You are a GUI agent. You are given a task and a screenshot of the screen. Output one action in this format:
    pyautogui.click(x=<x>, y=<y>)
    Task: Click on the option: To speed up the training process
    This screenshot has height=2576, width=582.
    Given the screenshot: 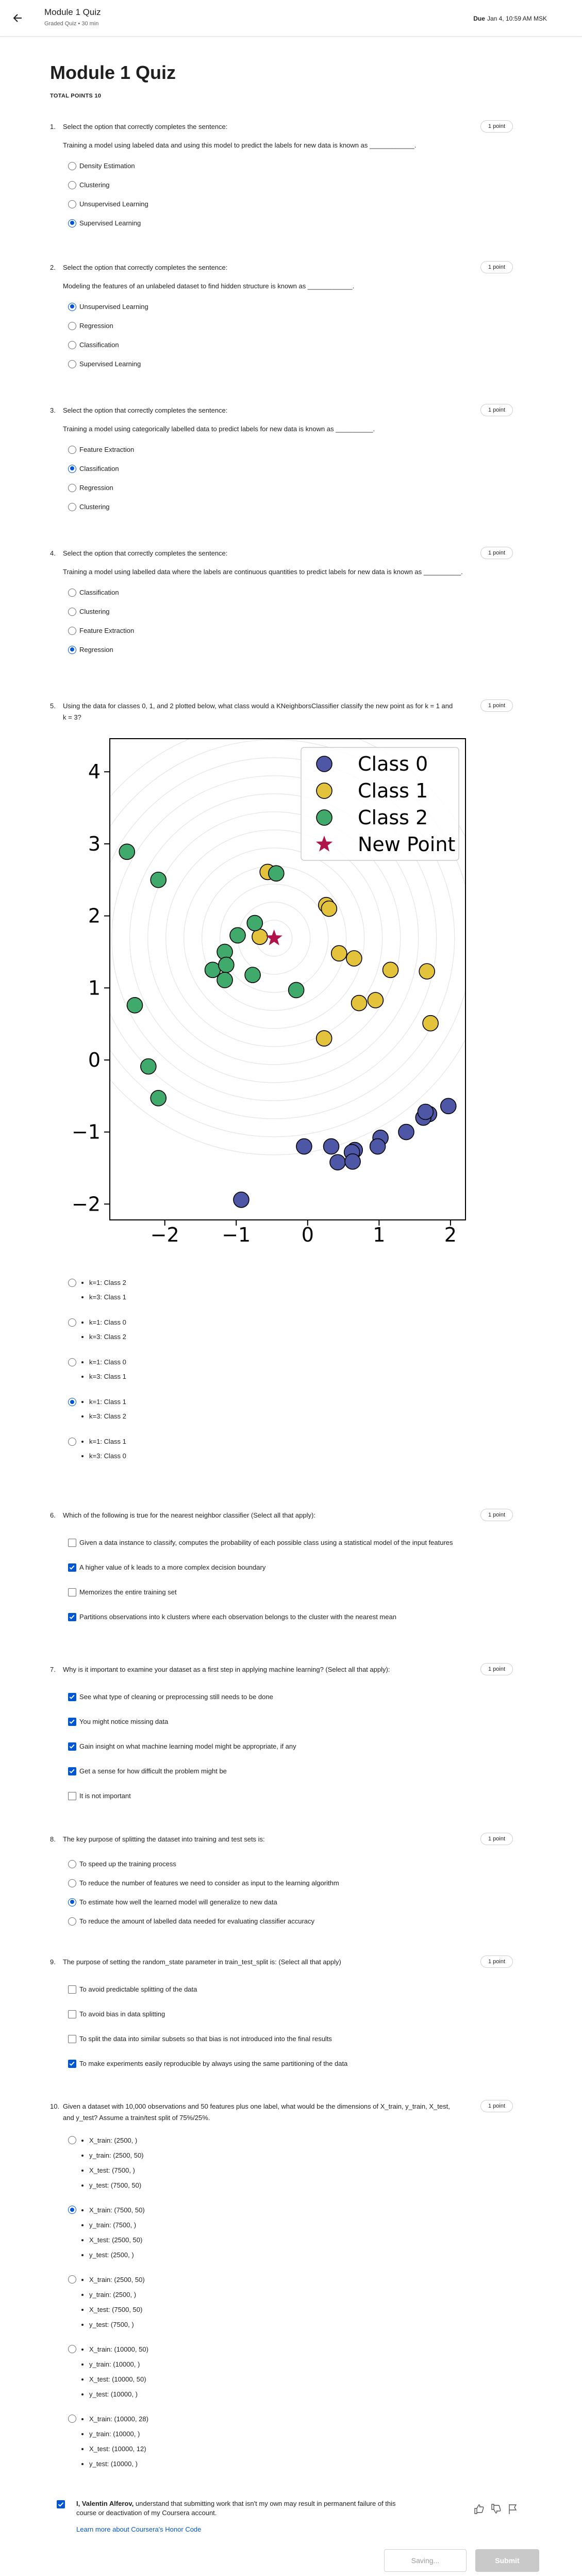 What is the action you would take?
    pyautogui.click(x=290, y=1864)
    